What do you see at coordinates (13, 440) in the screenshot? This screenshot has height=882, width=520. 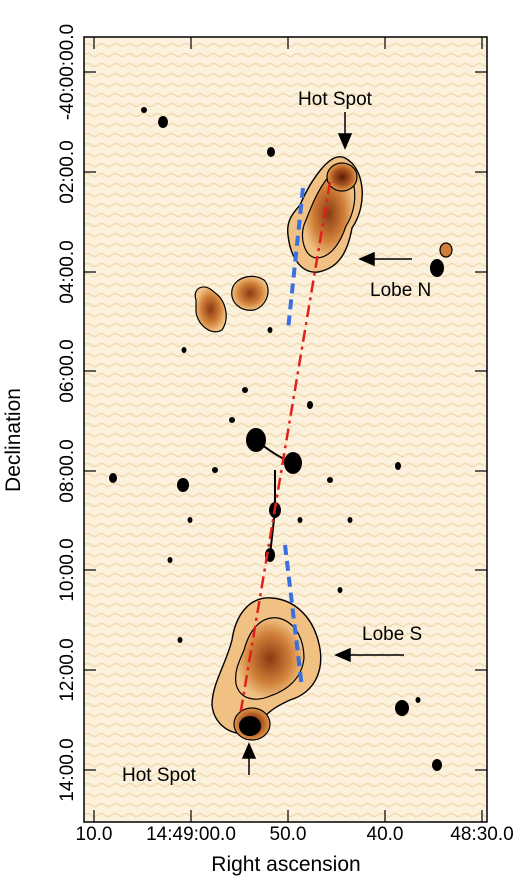 I see `y-axis-title: Declination` at bounding box center [13, 440].